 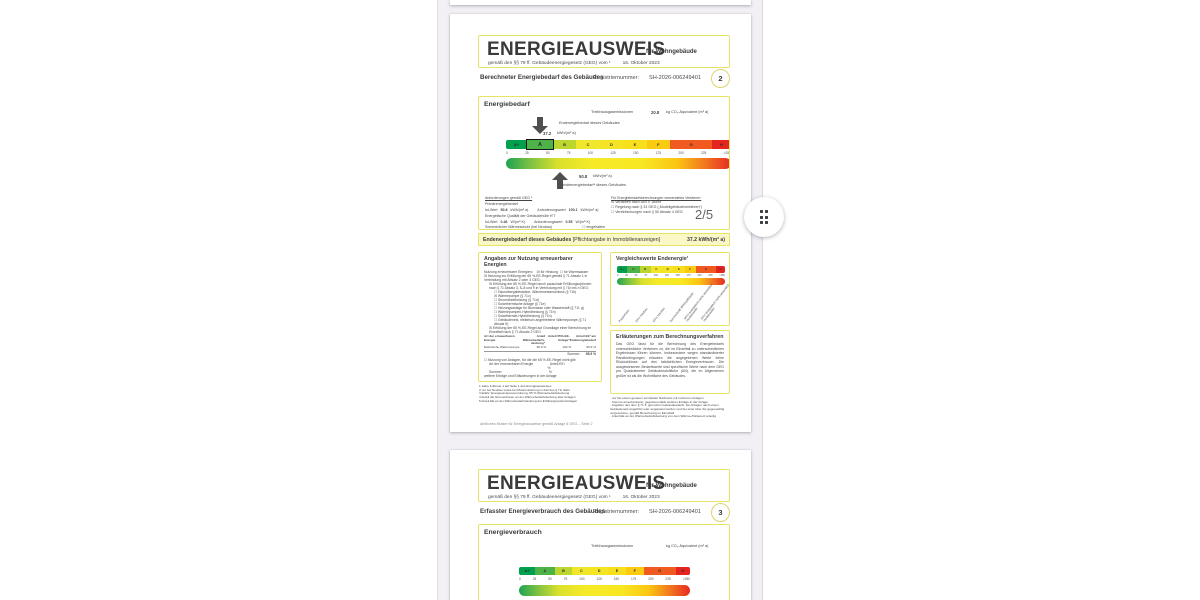 What do you see at coordinates (604, 579) in the screenshot?
I see `energy-scale-ticks: 0 25 50 75 100 125 150 175 200 225 >250` at bounding box center [604, 579].